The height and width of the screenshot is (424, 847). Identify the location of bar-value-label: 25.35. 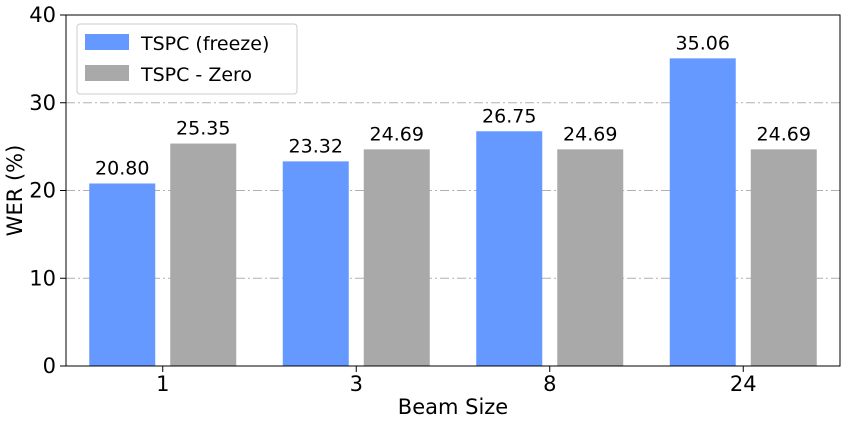
(203, 129).